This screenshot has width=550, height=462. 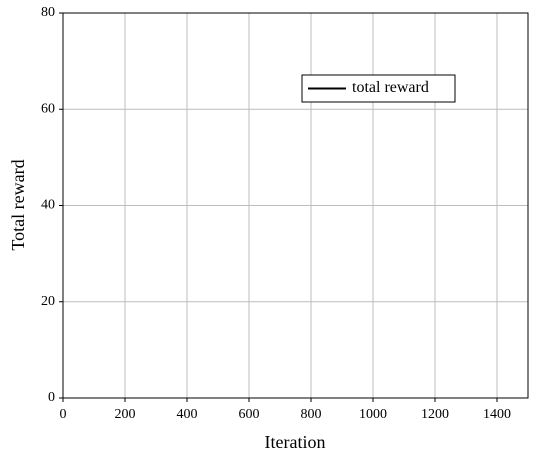 I want to click on y-tick-label: 60, so click(x=48, y=108).